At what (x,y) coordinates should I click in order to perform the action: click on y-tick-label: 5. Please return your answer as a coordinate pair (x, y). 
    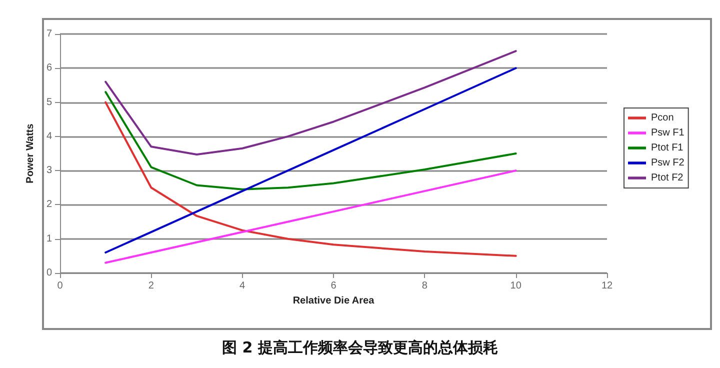
    Looking at the image, I should click on (49, 102).